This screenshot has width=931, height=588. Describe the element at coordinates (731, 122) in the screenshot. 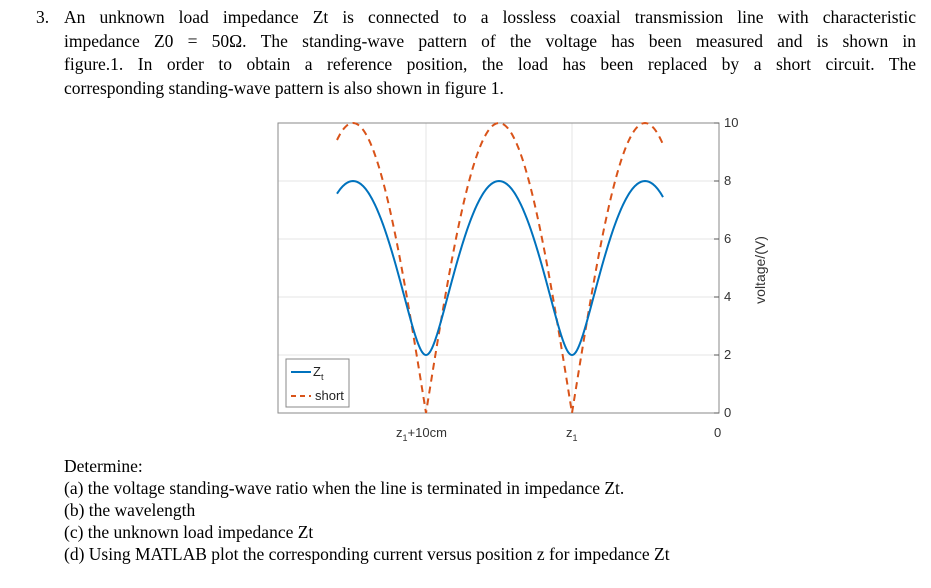

I see `ytick-10: 10` at that location.